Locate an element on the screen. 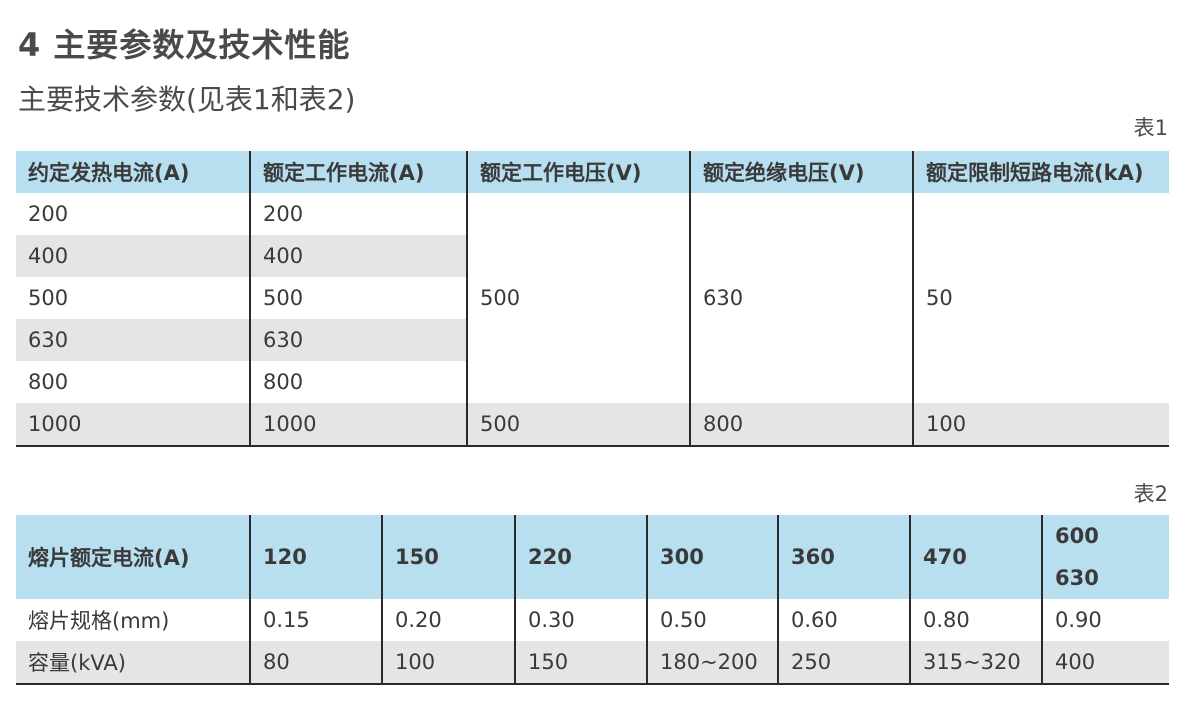 This screenshot has width=1200, height=704. table-cell: 315~320 is located at coordinates (975, 662).